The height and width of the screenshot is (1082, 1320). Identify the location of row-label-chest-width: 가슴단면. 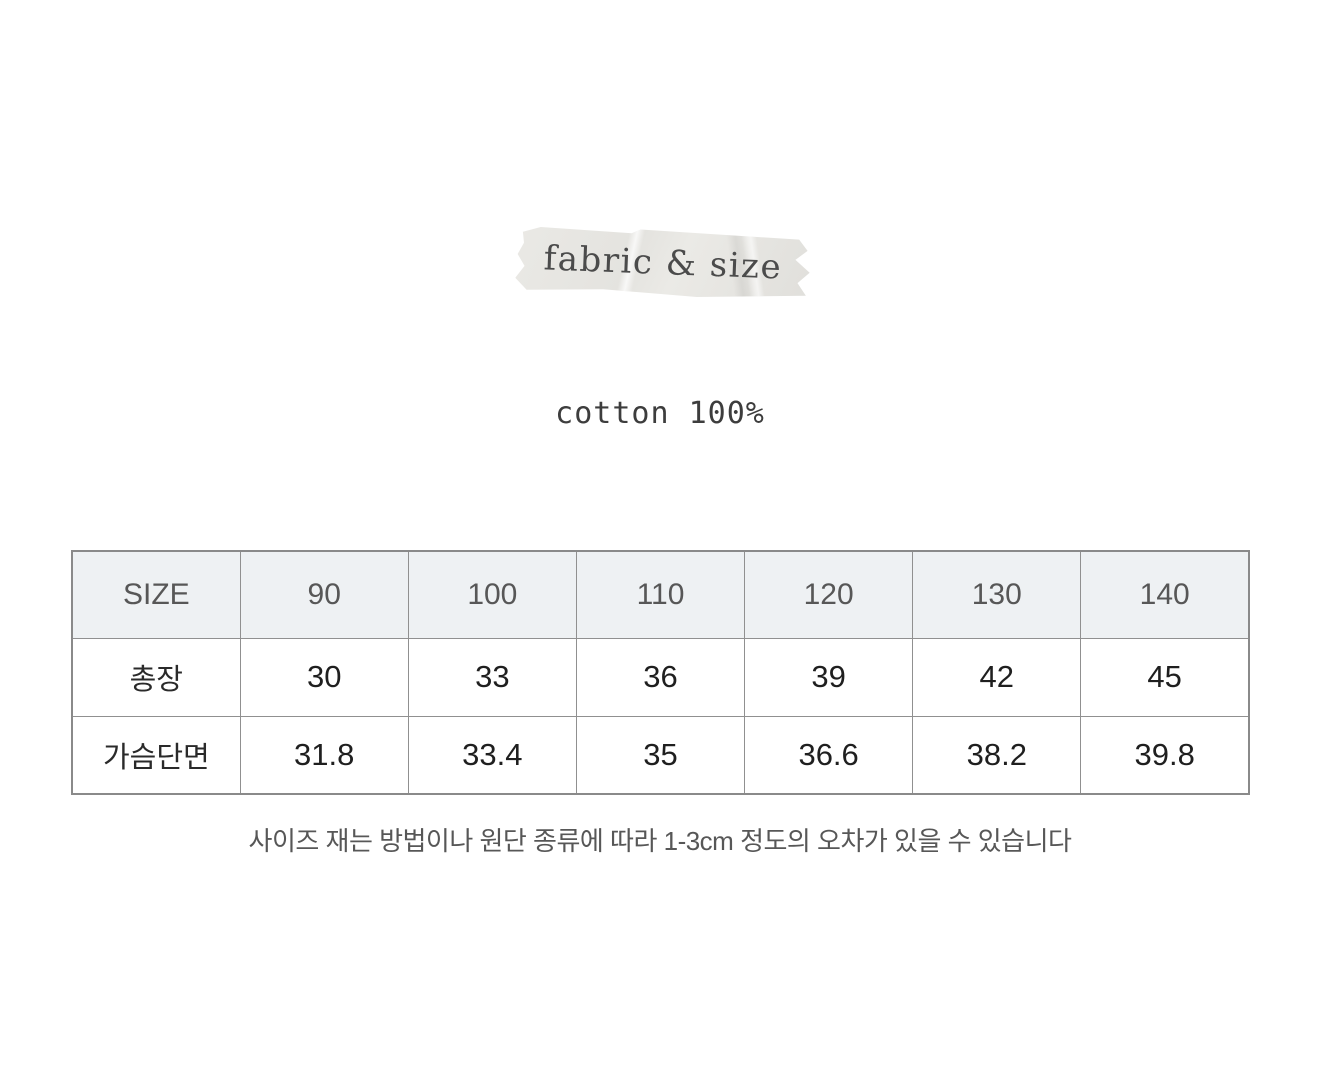
(156, 755).